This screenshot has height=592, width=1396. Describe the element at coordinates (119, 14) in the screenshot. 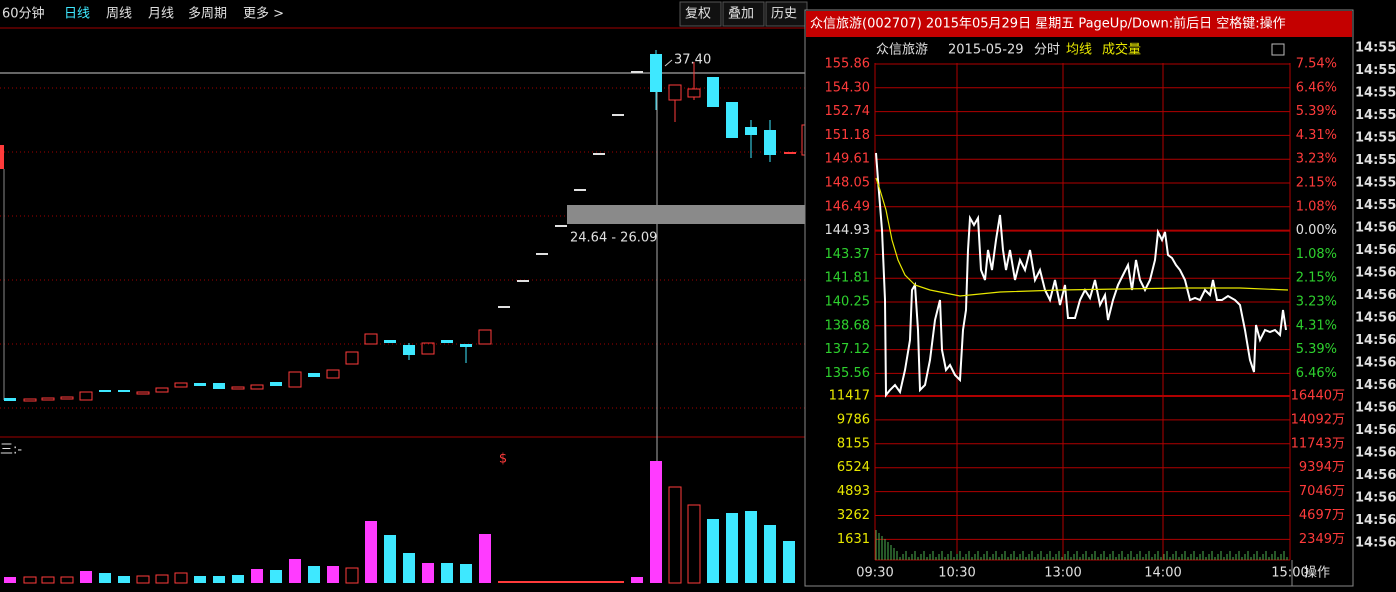

I see `tab: 周线` at that location.